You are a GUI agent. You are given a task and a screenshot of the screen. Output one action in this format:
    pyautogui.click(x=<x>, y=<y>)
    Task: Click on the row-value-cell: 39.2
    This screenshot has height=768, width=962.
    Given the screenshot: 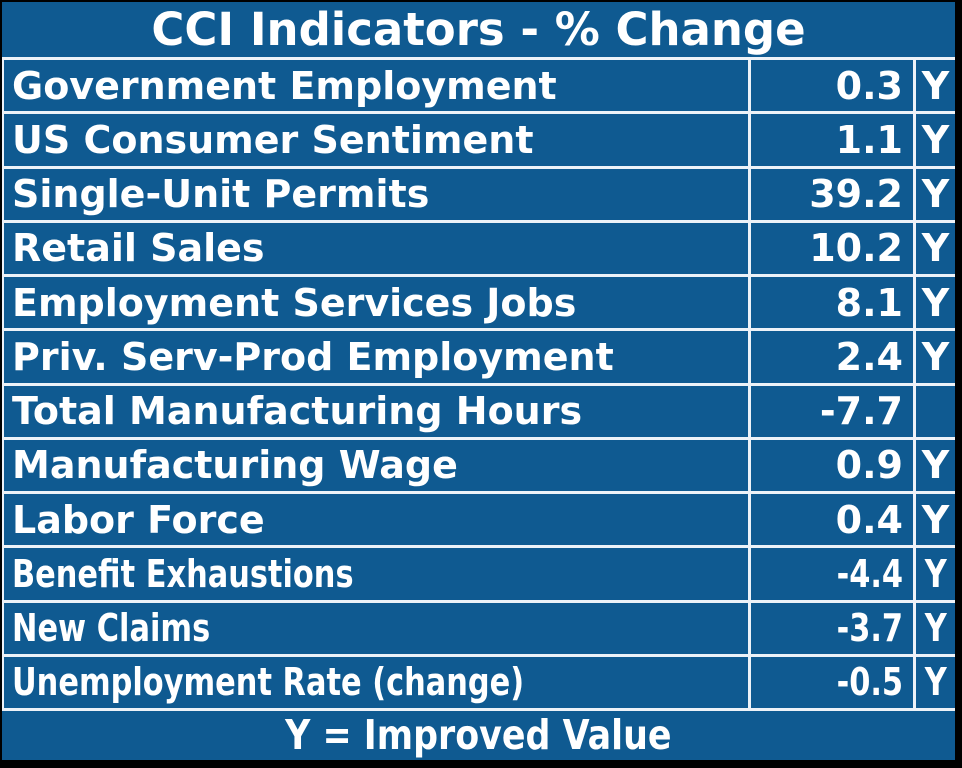 What is the action you would take?
    pyautogui.click(x=830, y=194)
    